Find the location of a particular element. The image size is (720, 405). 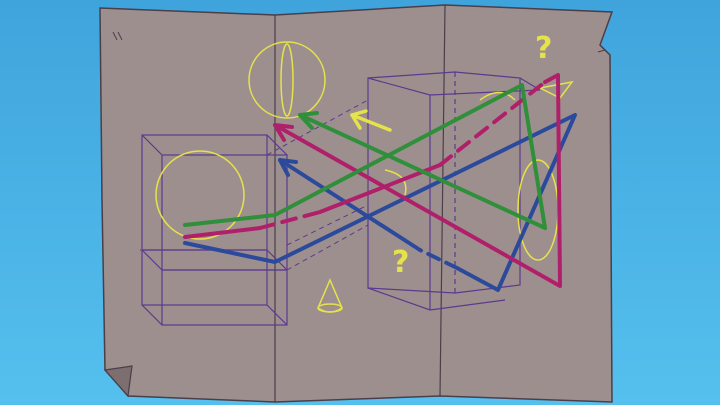

fold-line-right is located at coordinates (442, 200).